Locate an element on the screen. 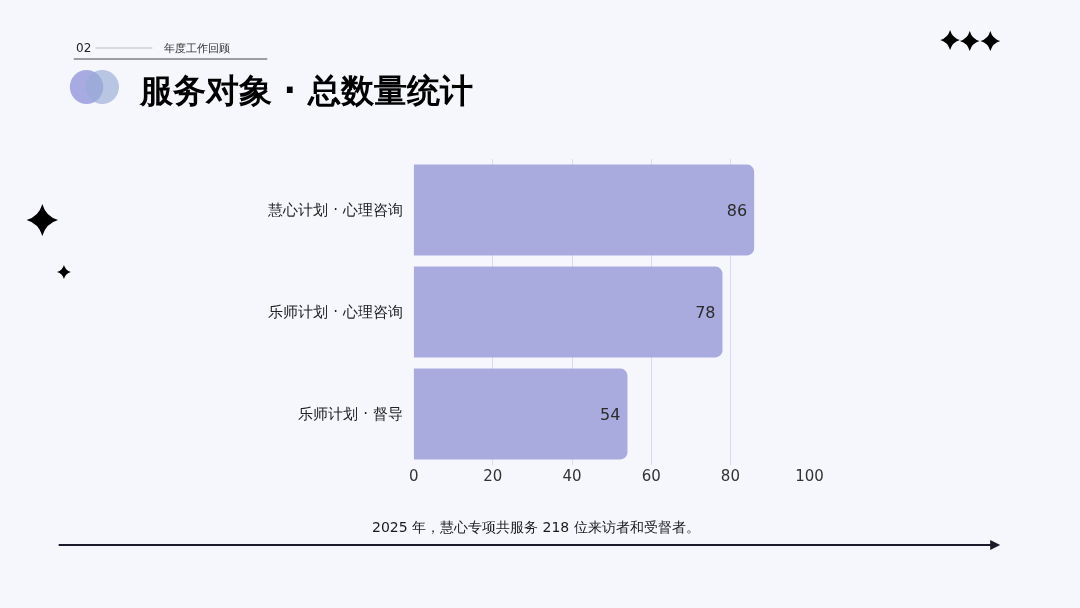 The width and height of the screenshot is (1080, 608). text: 年度工作回顾 is located at coordinates (197, 48).